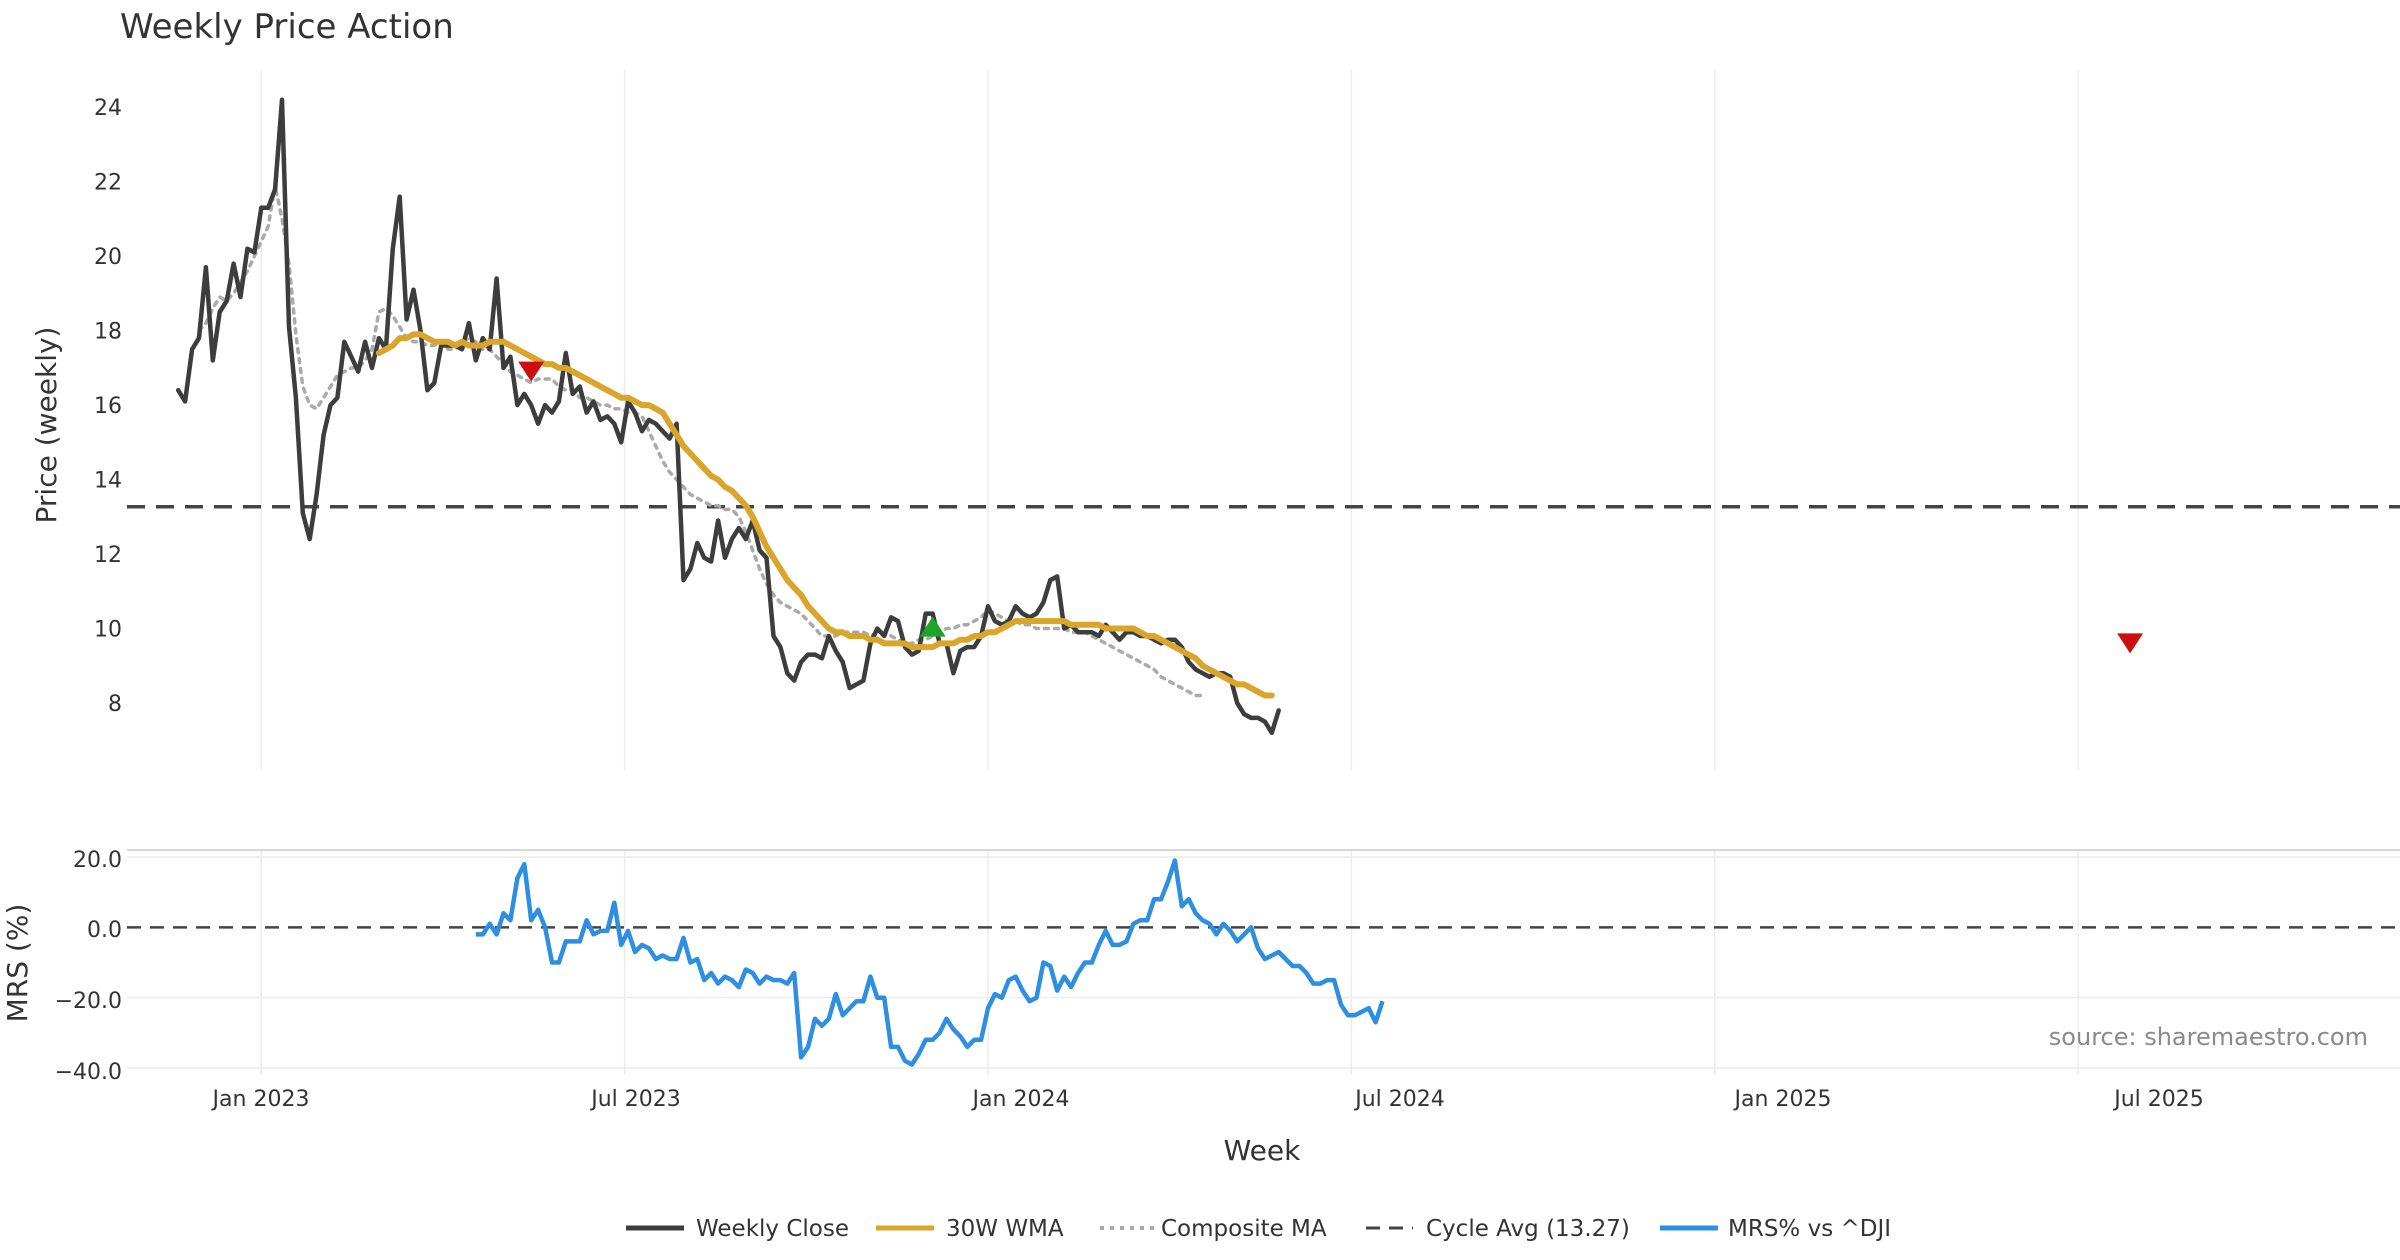 Image resolution: width=2400 pixels, height=1260 pixels. Describe the element at coordinates (97, 860) in the screenshot. I see `bottom-y-tick: 20.0` at that location.